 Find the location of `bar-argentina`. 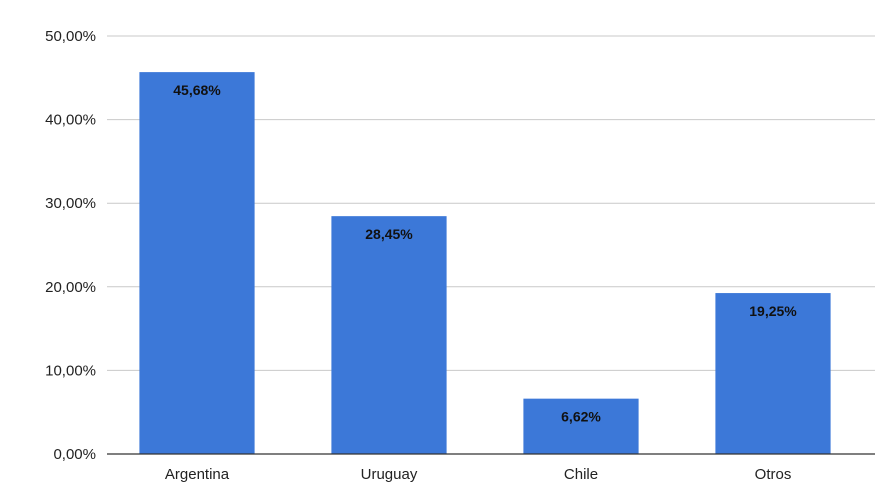

bar-argentina is located at coordinates (197, 263).